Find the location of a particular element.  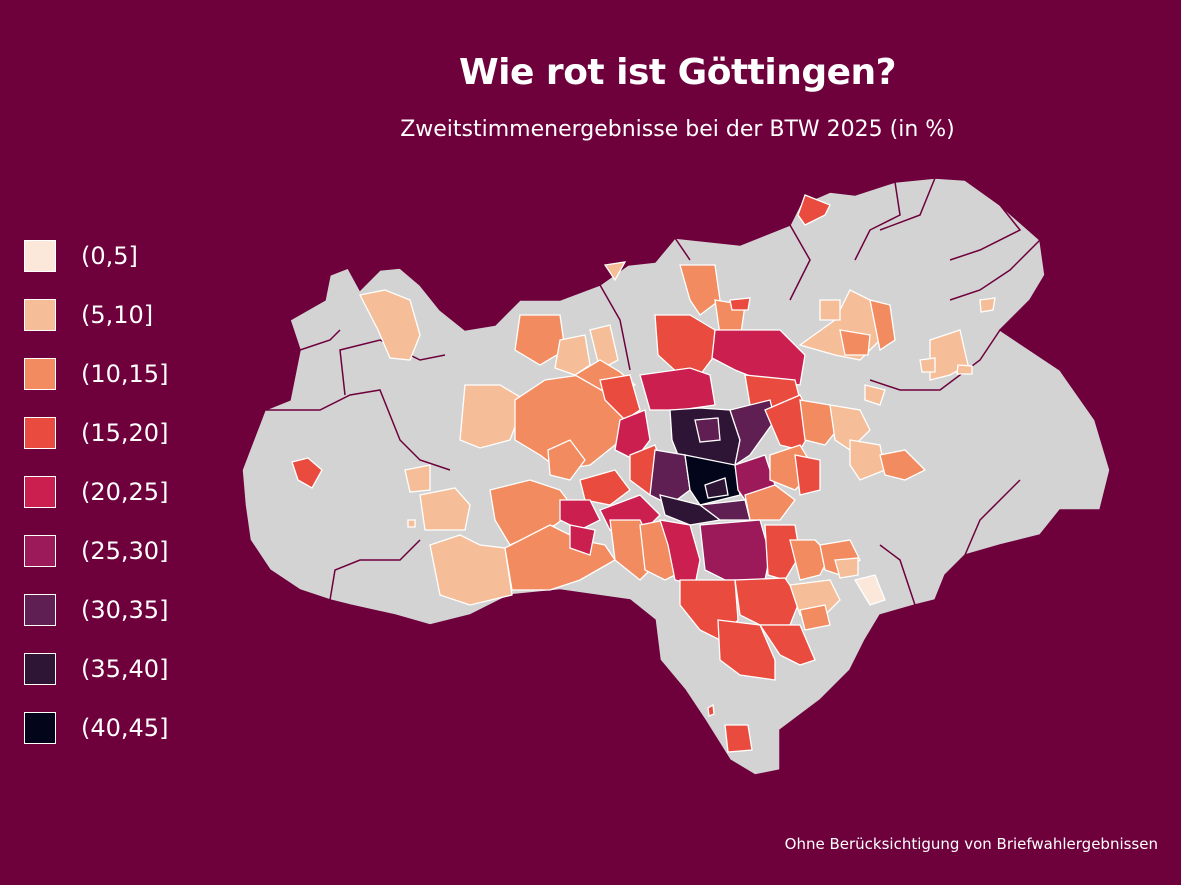

legend-label: (35,40] is located at coordinates (125, 669).